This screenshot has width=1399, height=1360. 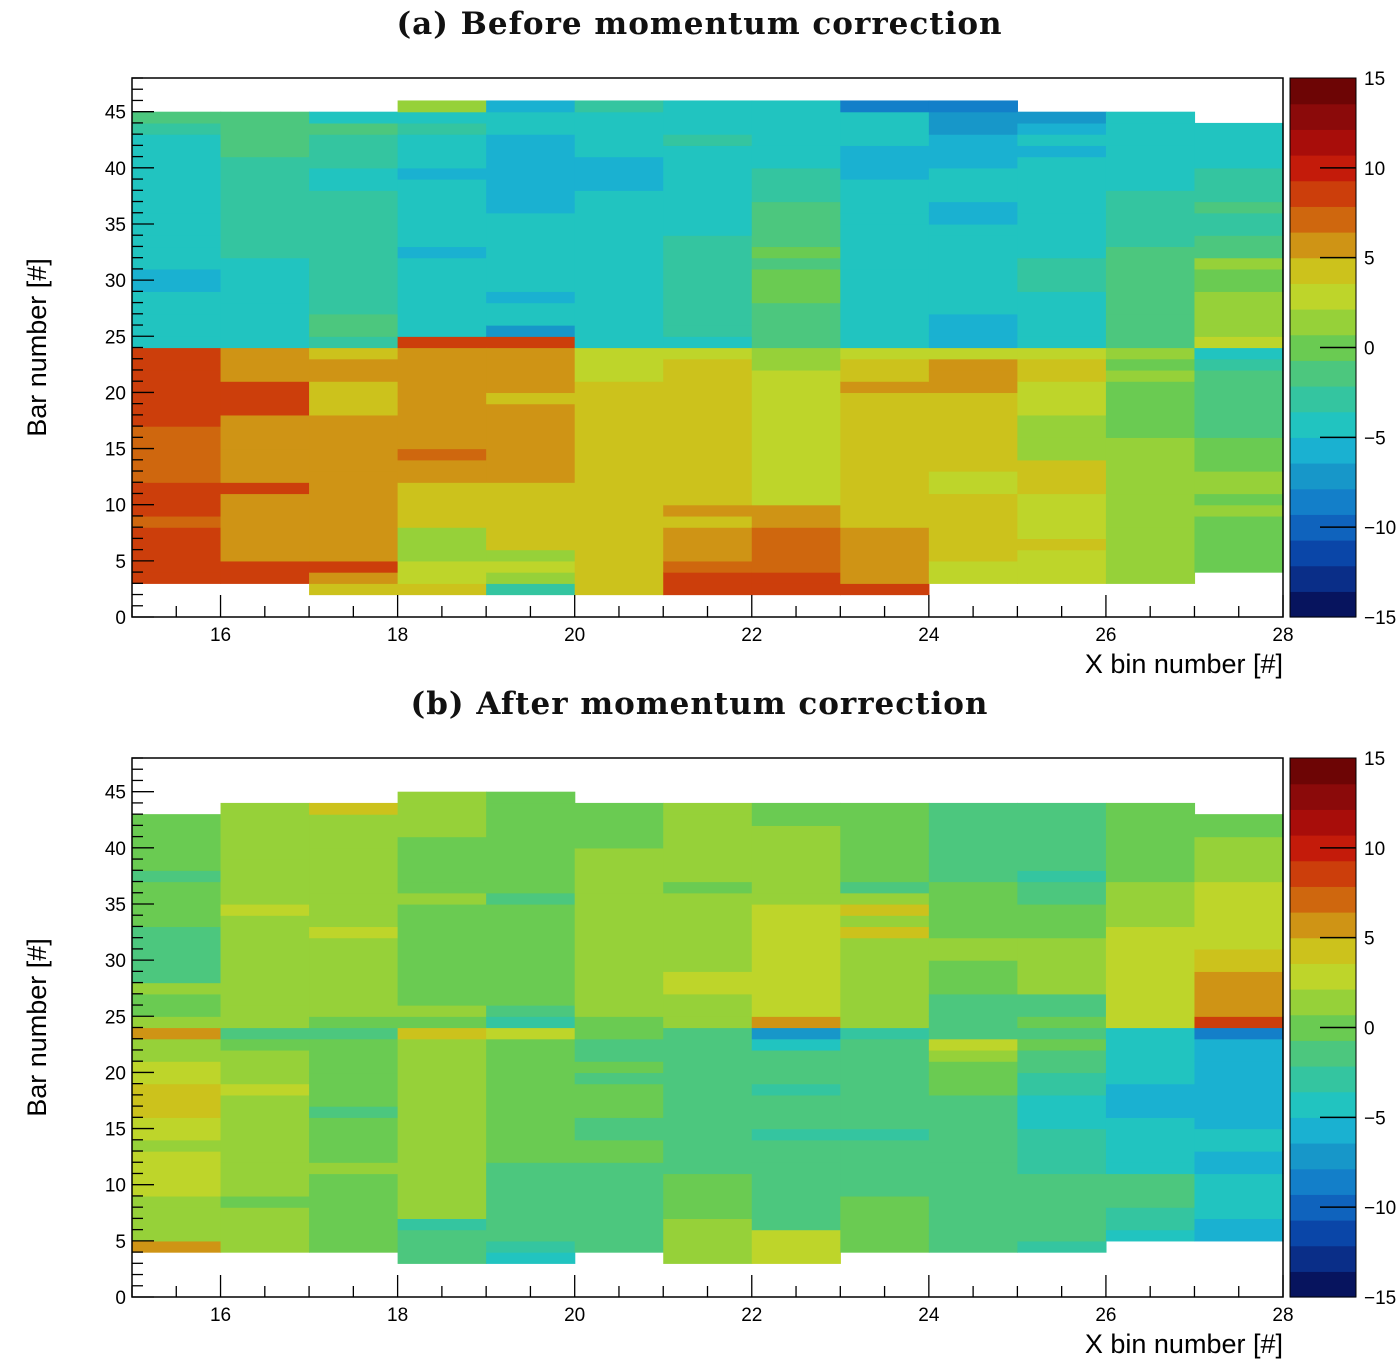 I want to click on colorbar-tick-label: −10, so click(x=1380, y=528).